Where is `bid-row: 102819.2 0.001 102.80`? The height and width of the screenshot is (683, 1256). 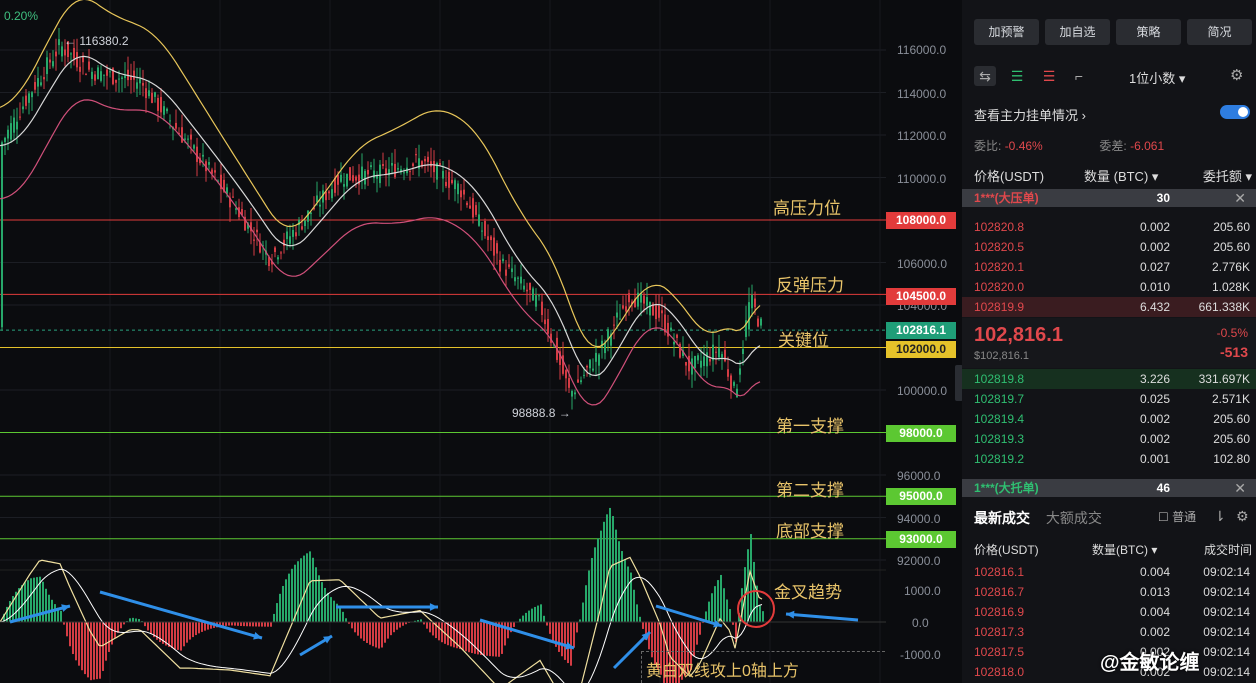
bid-row: 102819.2 0.001 102.80 is located at coordinates (1109, 459).